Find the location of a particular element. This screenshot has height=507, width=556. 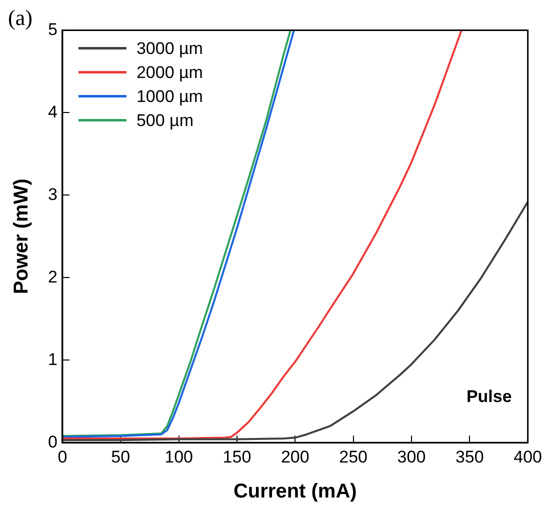

x-tick-label: 400 is located at coordinates (528, 456).